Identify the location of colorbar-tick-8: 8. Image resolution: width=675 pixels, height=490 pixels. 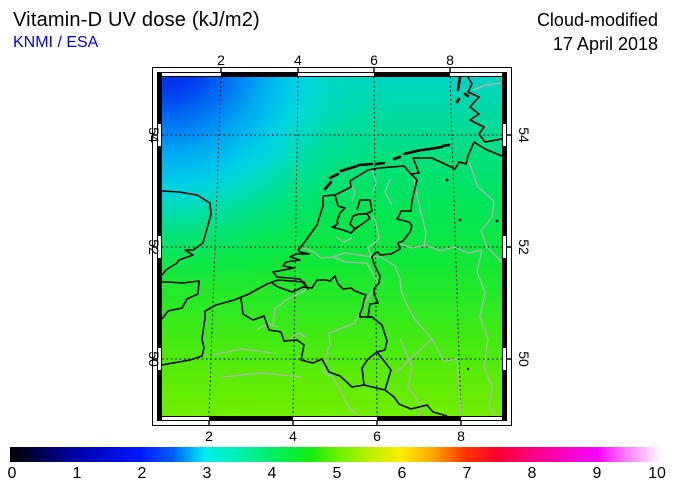
(532, 473).